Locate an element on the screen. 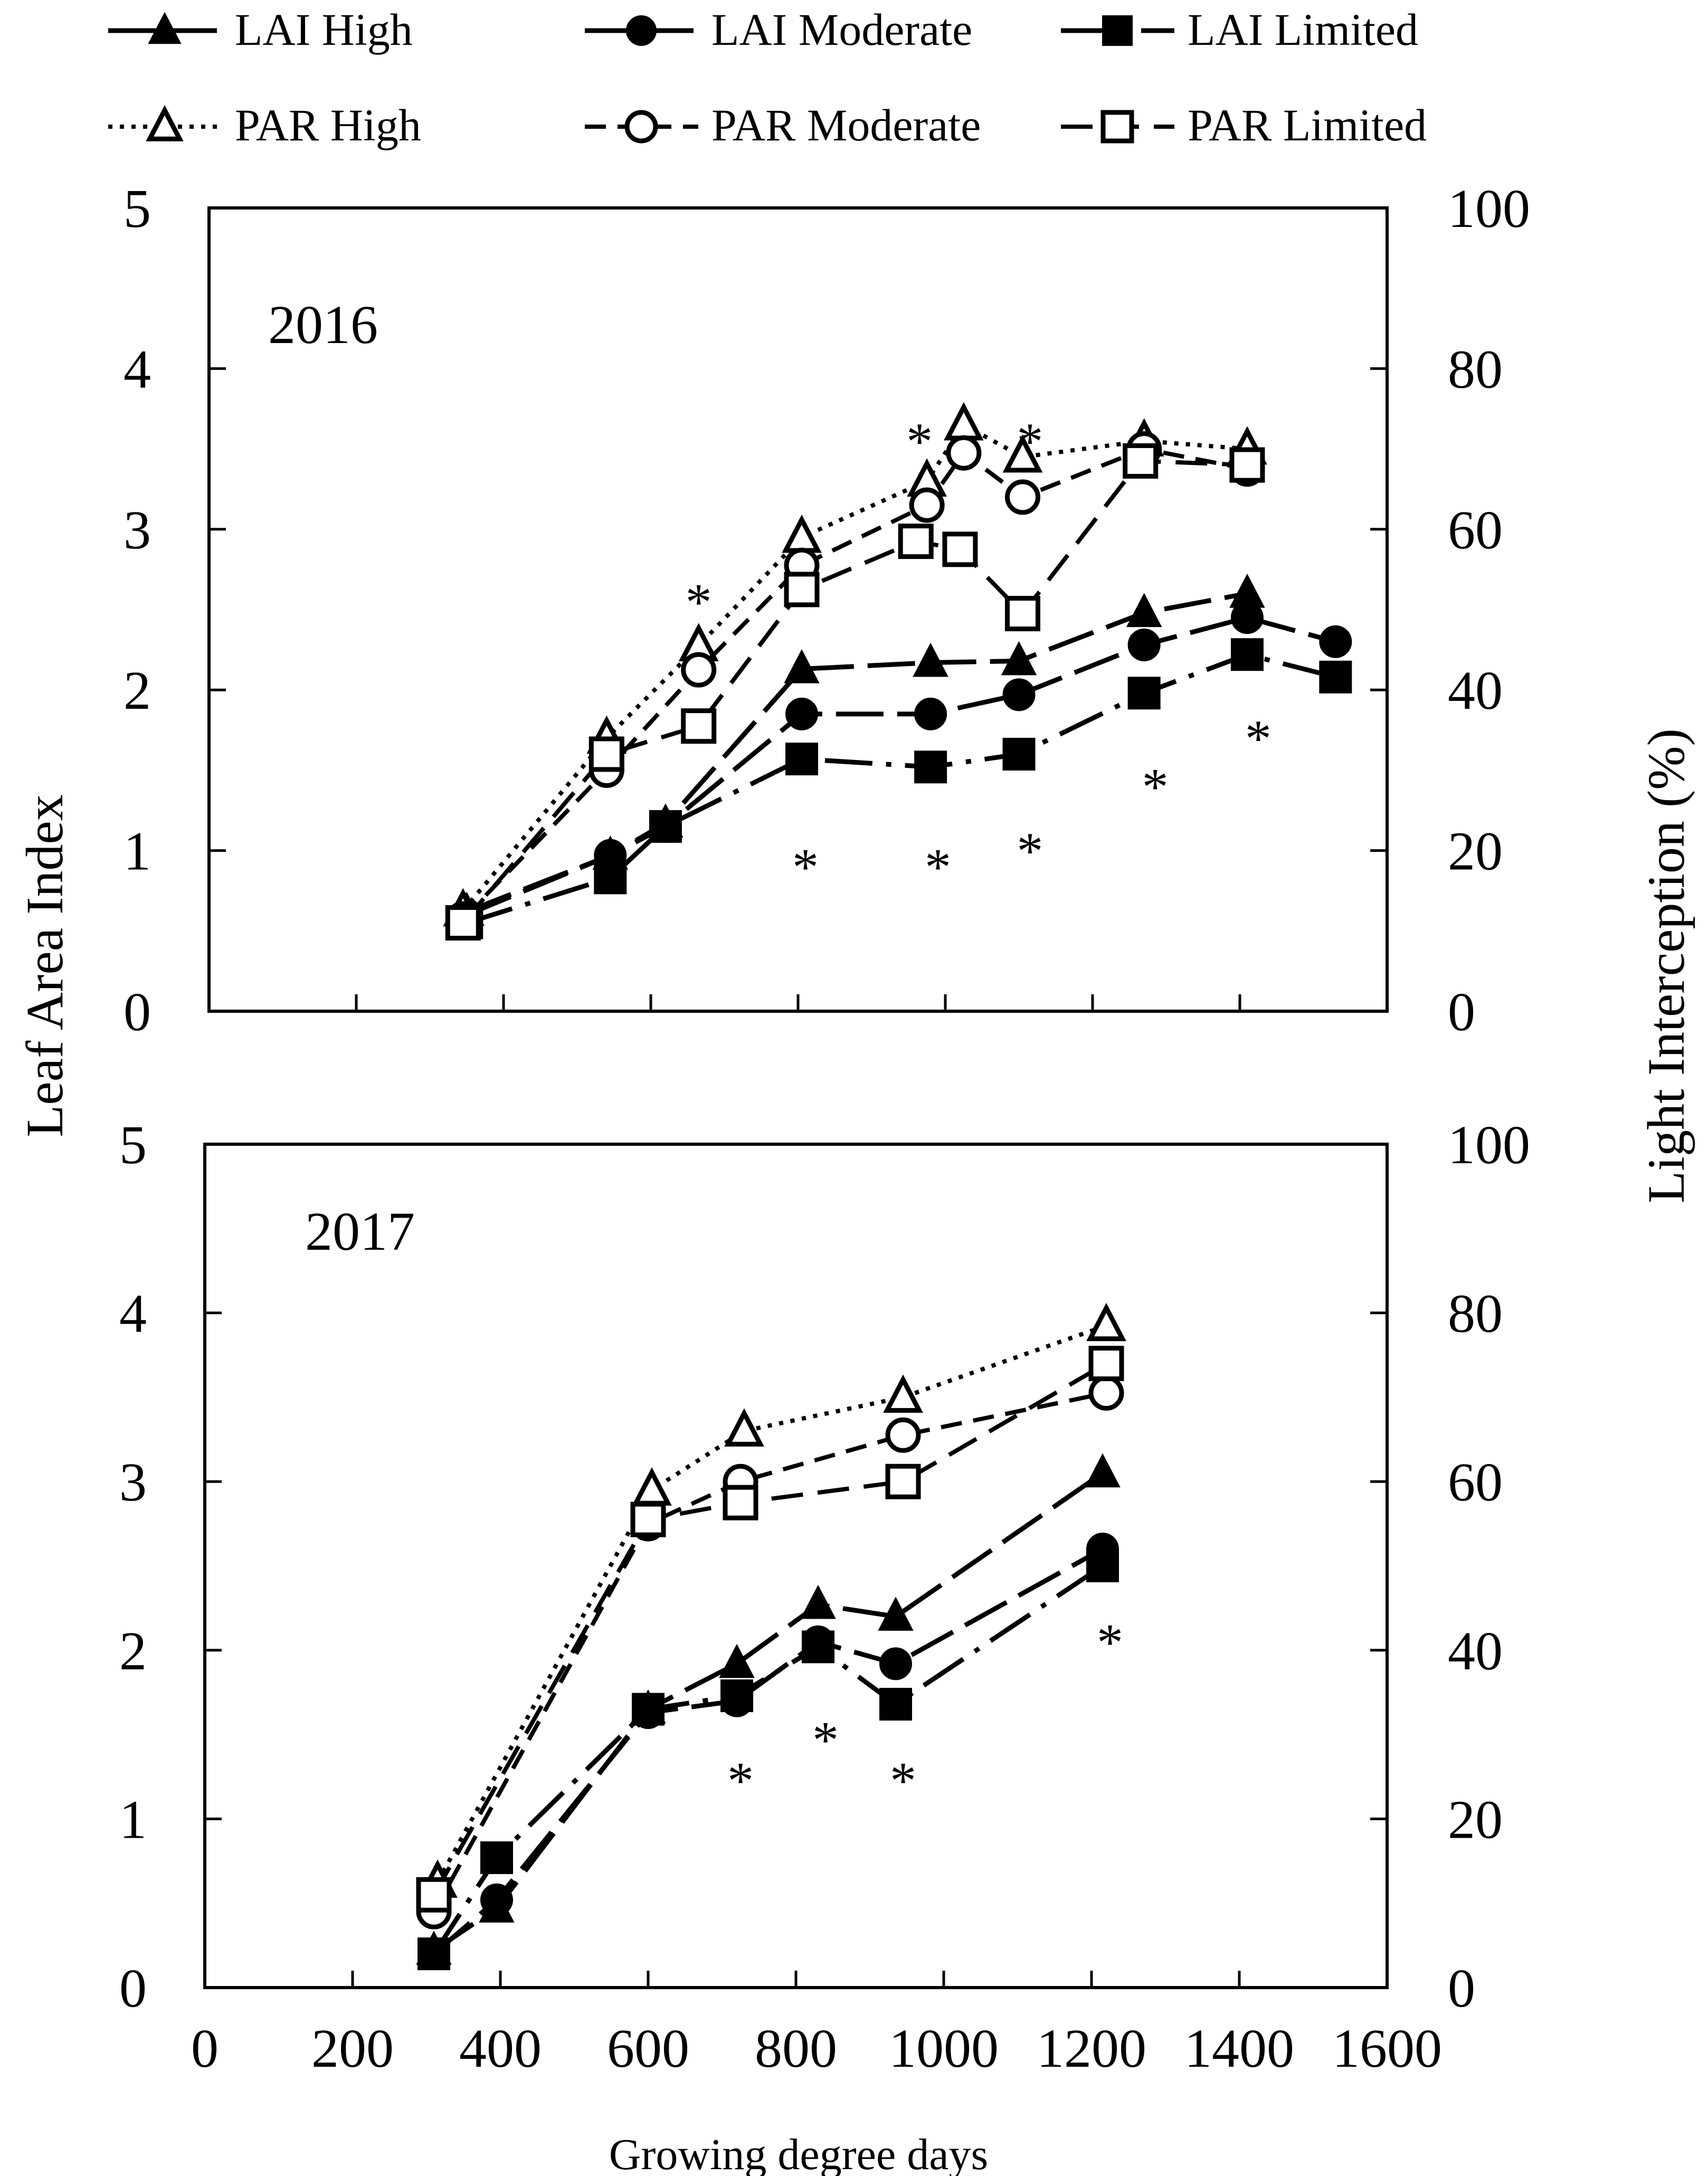 Image resolution: width=1708 pixels, height=2176 pixels. legend-label: LAI Moderate is located at coordinates (841, 29).